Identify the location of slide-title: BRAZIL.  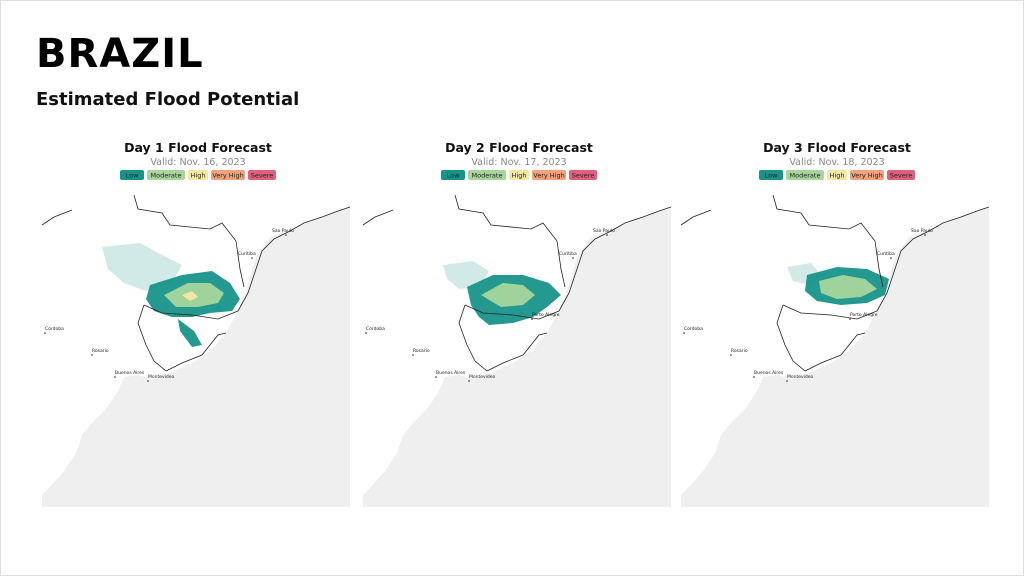
(120, 54).